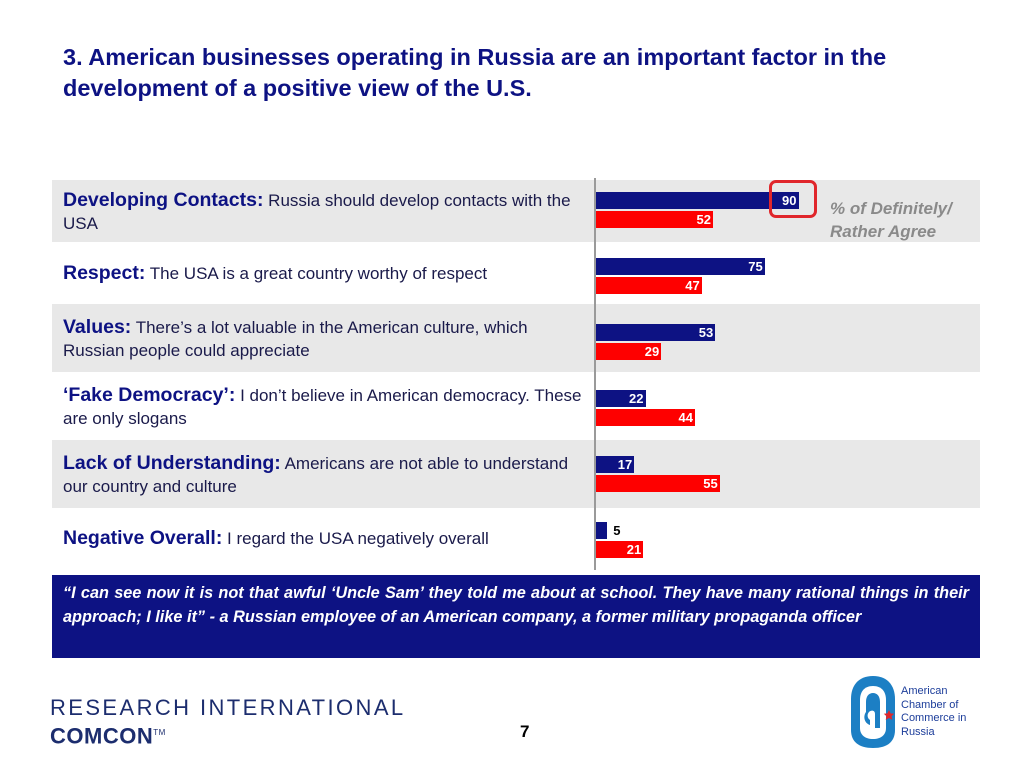 The image size is (1024, 768). Describe the element at coordinates (710, 483) in the screenshot. I see `bar-value-label: 55` at that location.